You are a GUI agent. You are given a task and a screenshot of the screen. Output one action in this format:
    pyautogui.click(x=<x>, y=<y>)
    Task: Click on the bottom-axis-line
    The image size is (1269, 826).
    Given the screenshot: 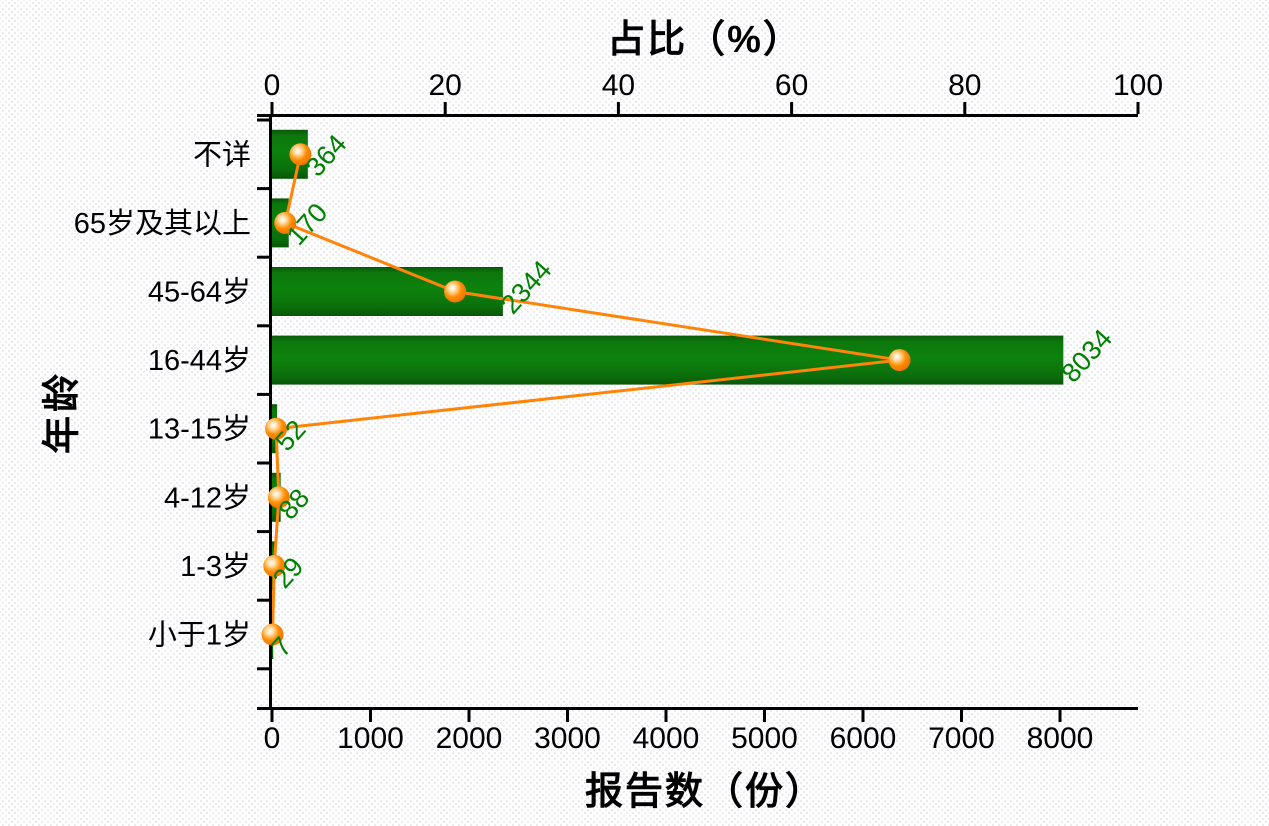 What is the action you would take?
    pyautogui.click(x=697, y=708)
    